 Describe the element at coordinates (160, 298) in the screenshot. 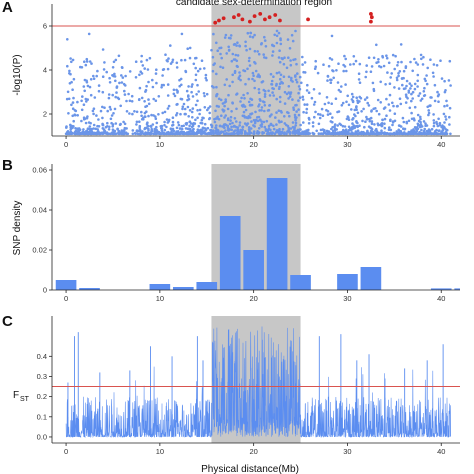

I see `x-tick-label: 10` at that location.